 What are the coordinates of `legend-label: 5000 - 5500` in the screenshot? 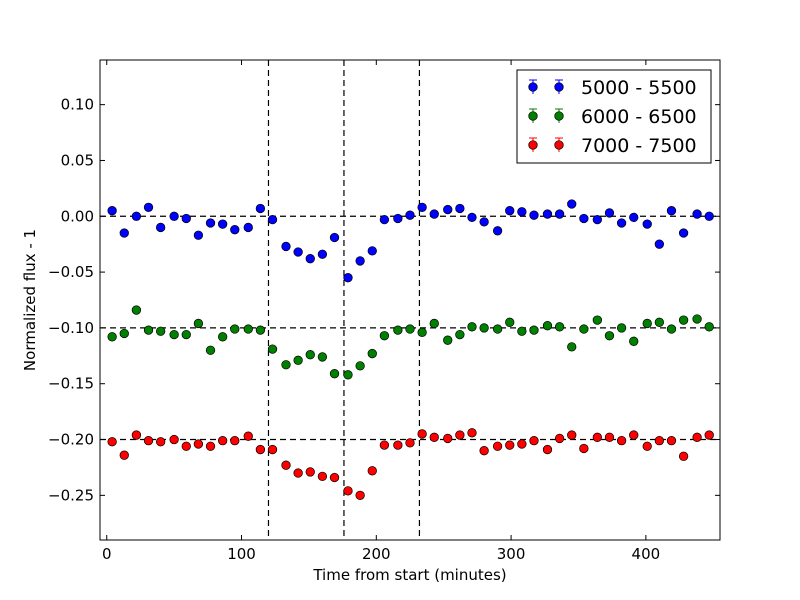 It's located at (639, 88).